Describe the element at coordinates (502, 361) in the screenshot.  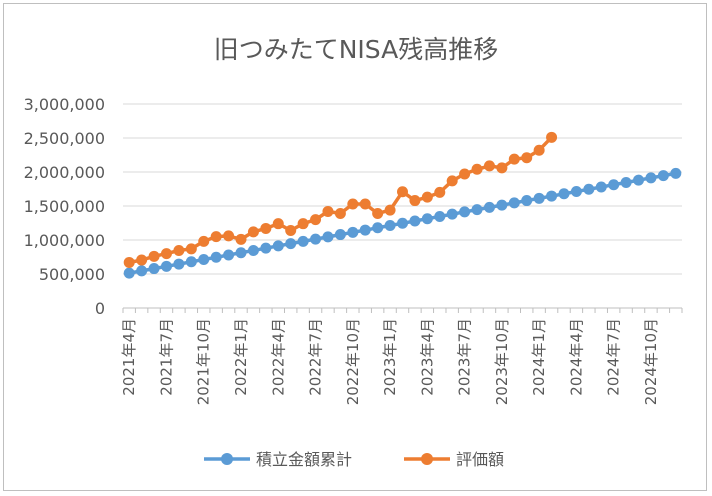
I see `x-tick-label: 2023年10月` at that location.